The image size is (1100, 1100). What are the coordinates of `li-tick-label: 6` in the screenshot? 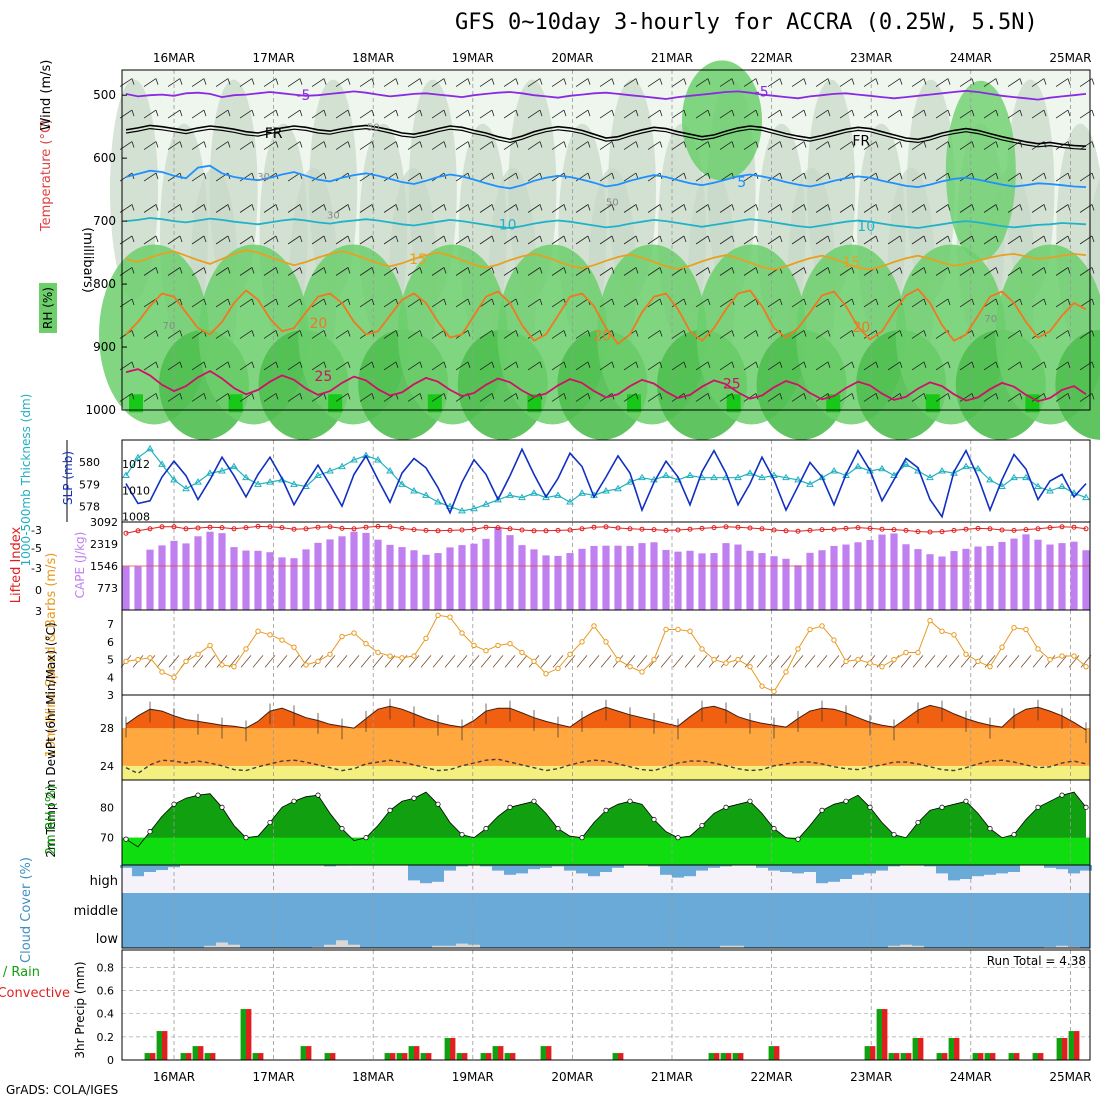 It's located at (38, 1).